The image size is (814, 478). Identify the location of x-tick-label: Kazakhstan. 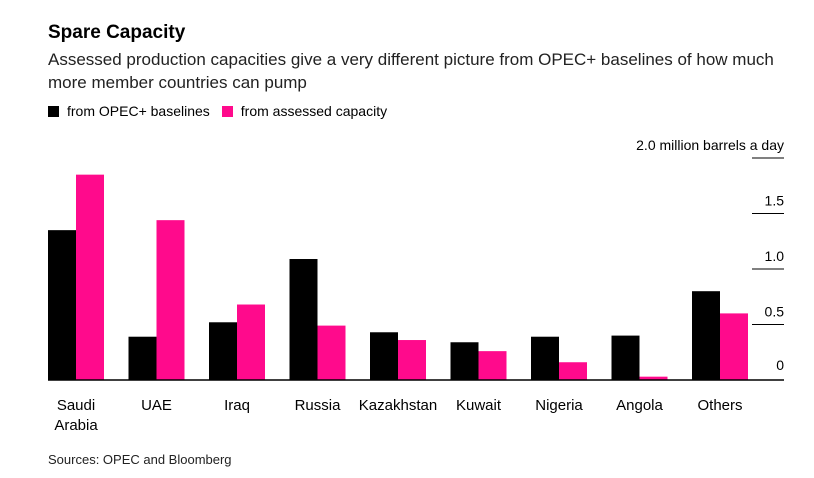
(398, 405).